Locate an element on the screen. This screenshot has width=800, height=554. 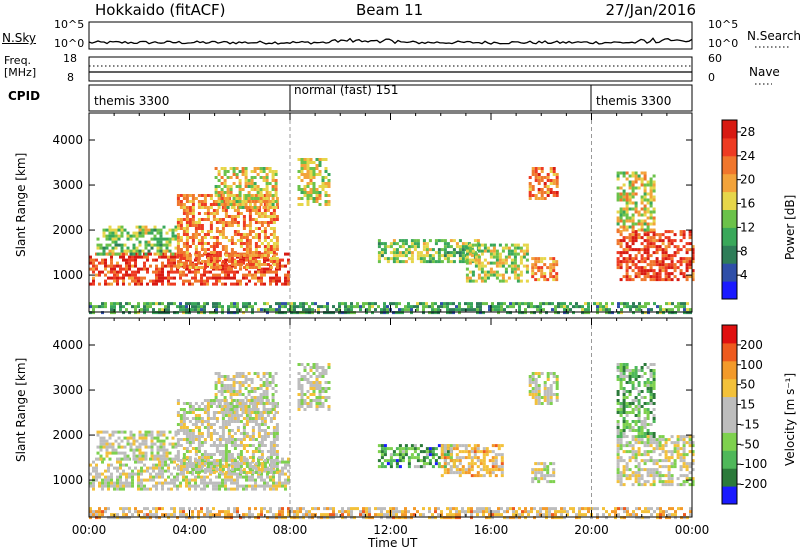
xtick-label: 12:00 is located at coordinates (390, 530).